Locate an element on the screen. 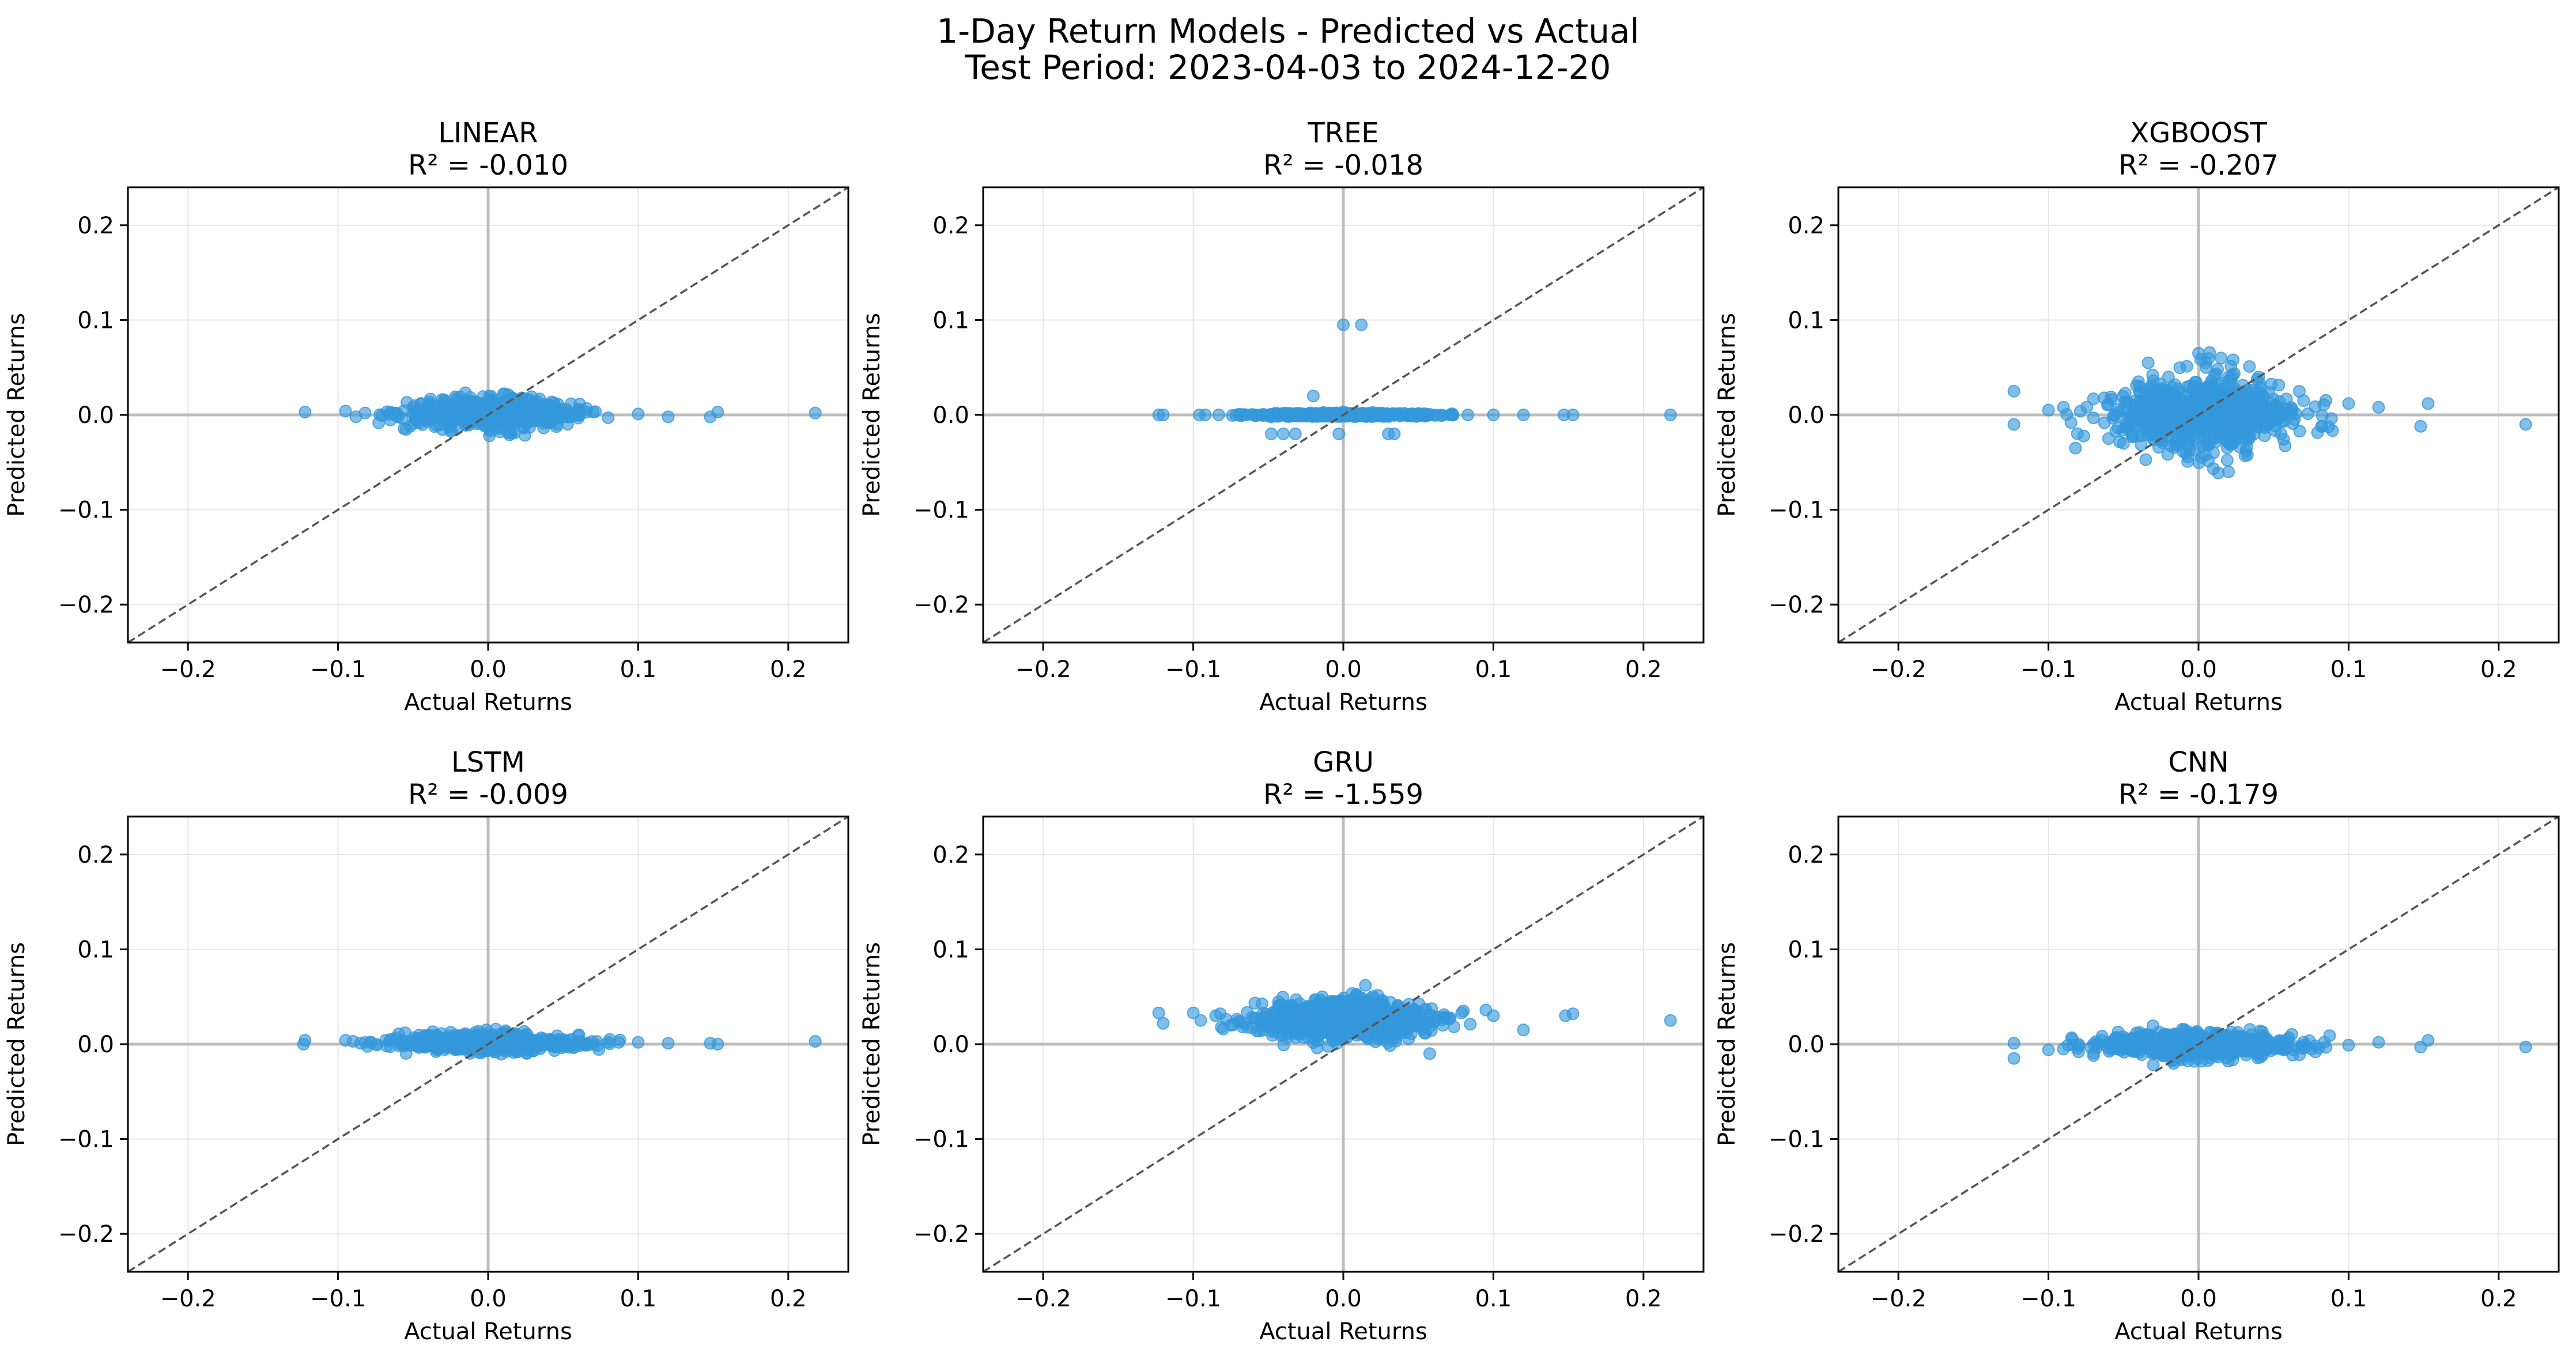 The image size is (2576, 1364). y-axis-label: Predicted Returns is located at coordinates (1727, 415).